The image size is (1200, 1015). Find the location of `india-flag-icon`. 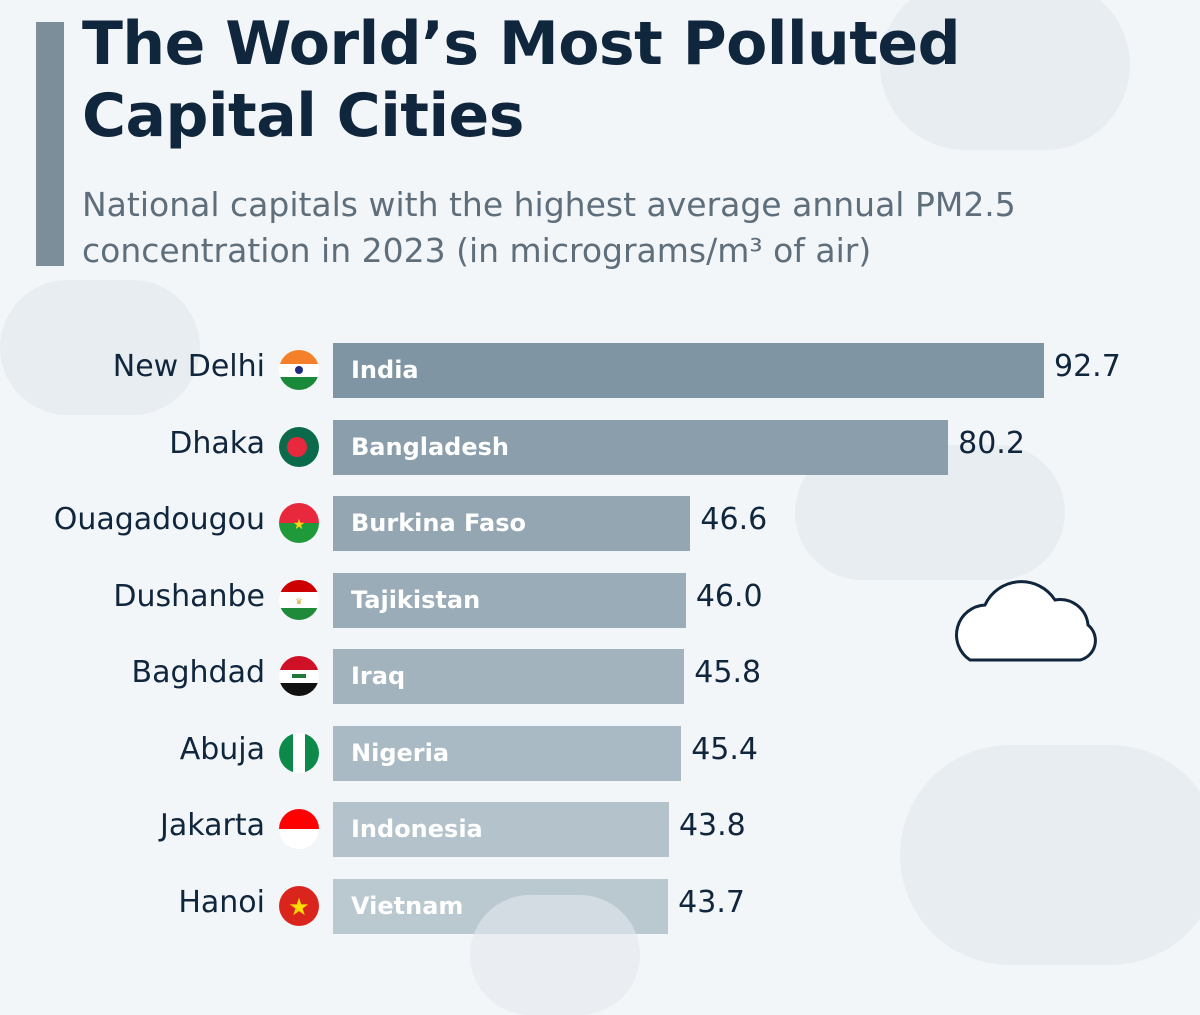

india-flag-icon is located at coordinates (299, 370).